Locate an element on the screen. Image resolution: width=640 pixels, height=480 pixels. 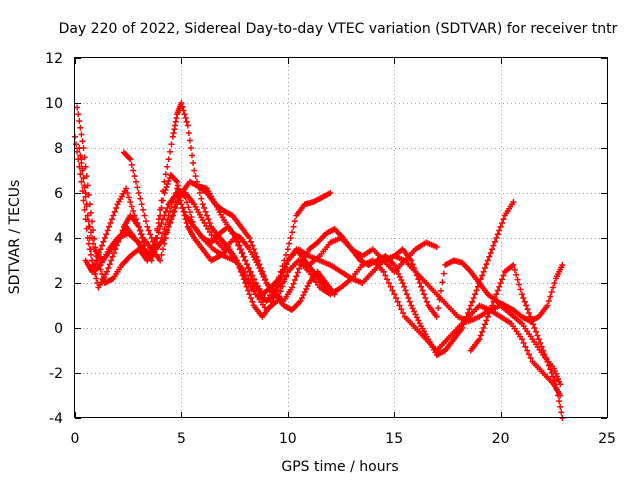
y-tick-label: 10 is located at coordinates (54, 104).